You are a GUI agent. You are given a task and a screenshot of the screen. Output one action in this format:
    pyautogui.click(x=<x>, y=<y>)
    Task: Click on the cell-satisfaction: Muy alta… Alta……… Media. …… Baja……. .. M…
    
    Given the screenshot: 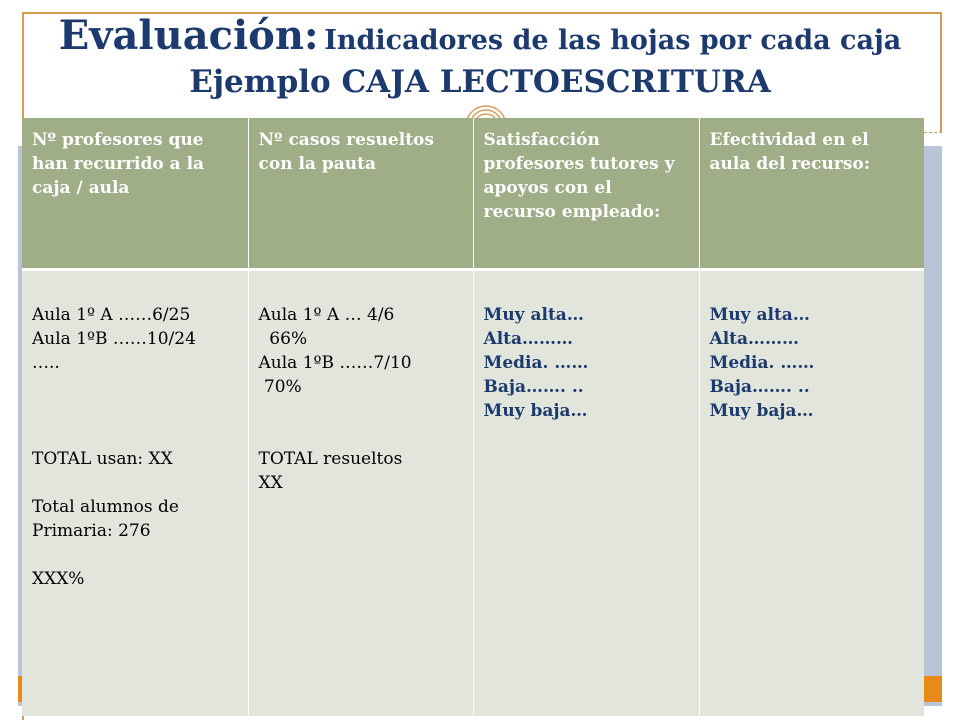 What is the action you would take?
    pyautogui.click(x=586, y=492)
    